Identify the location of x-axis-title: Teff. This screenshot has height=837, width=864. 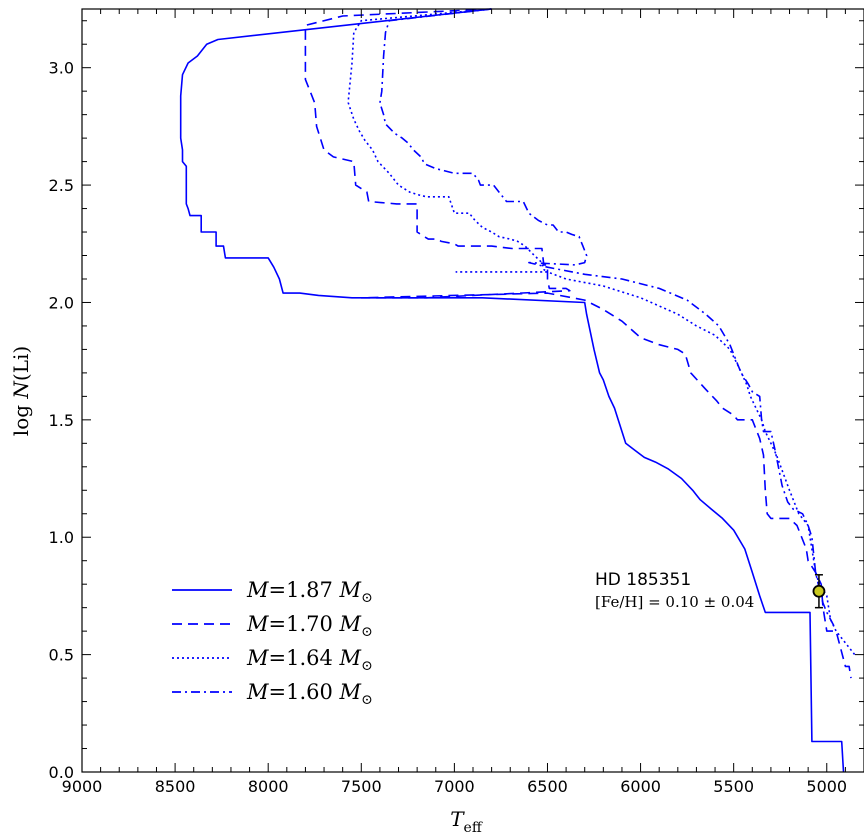
(466, 821).